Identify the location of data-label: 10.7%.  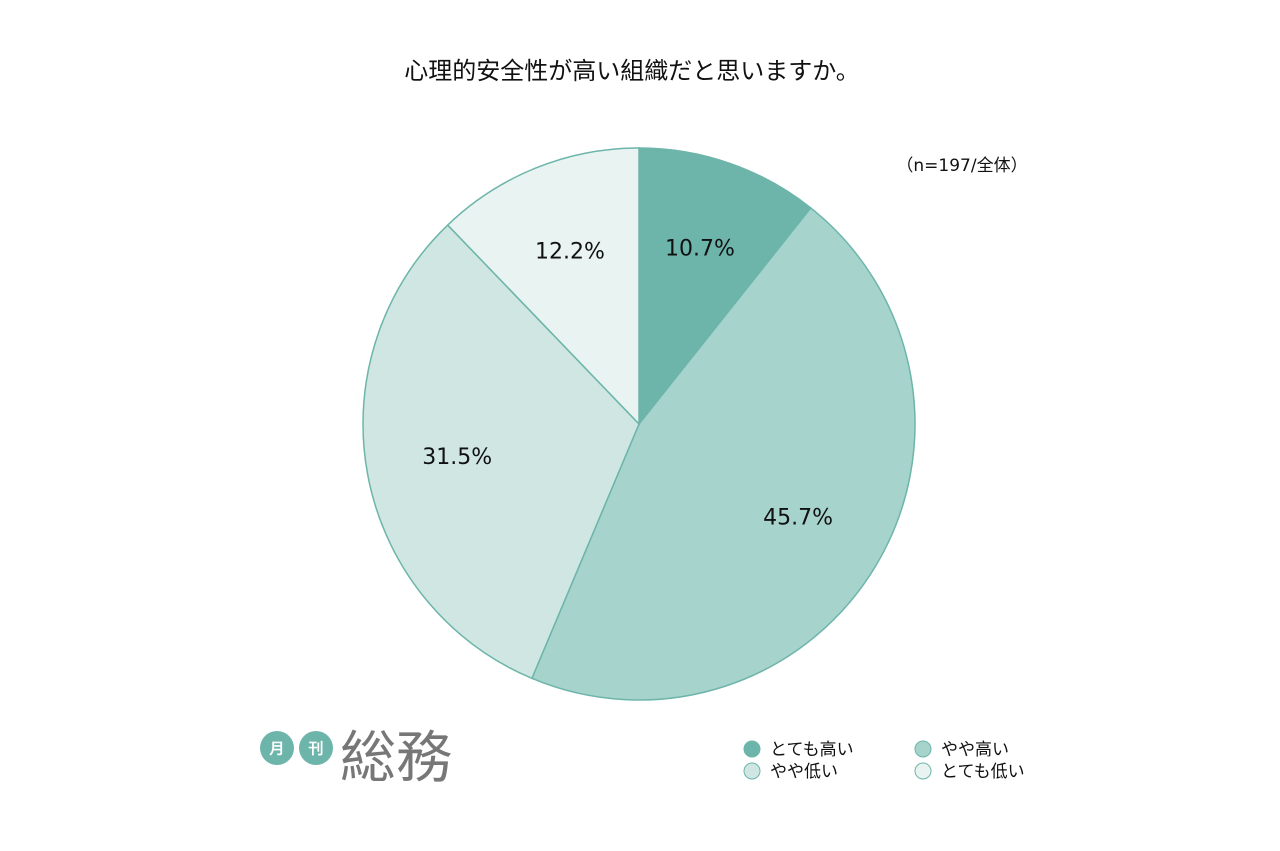
(700, 248).